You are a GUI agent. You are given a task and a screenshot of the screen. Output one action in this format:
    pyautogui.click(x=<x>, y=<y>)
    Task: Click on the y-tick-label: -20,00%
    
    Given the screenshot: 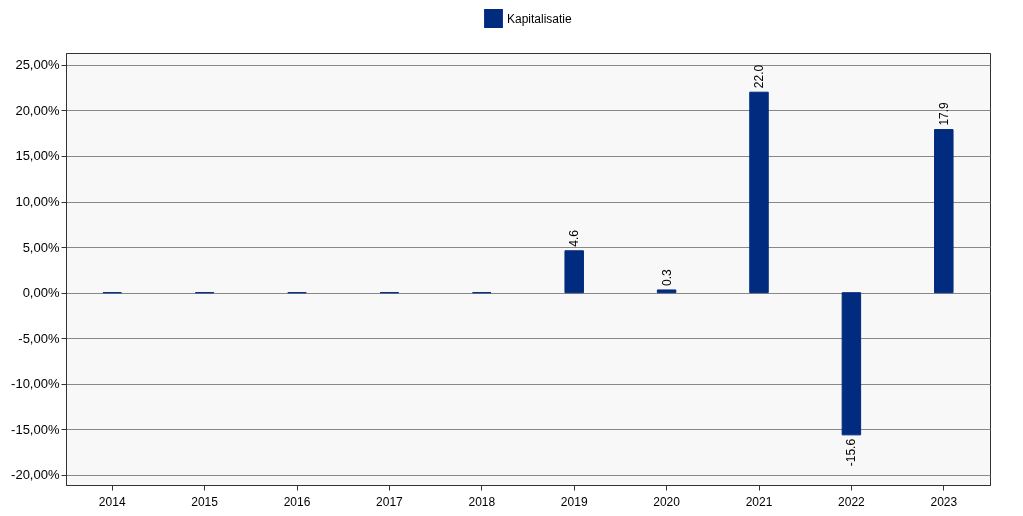 What is the action you would take?
    pyautogui.click(x=35, y=475)
    